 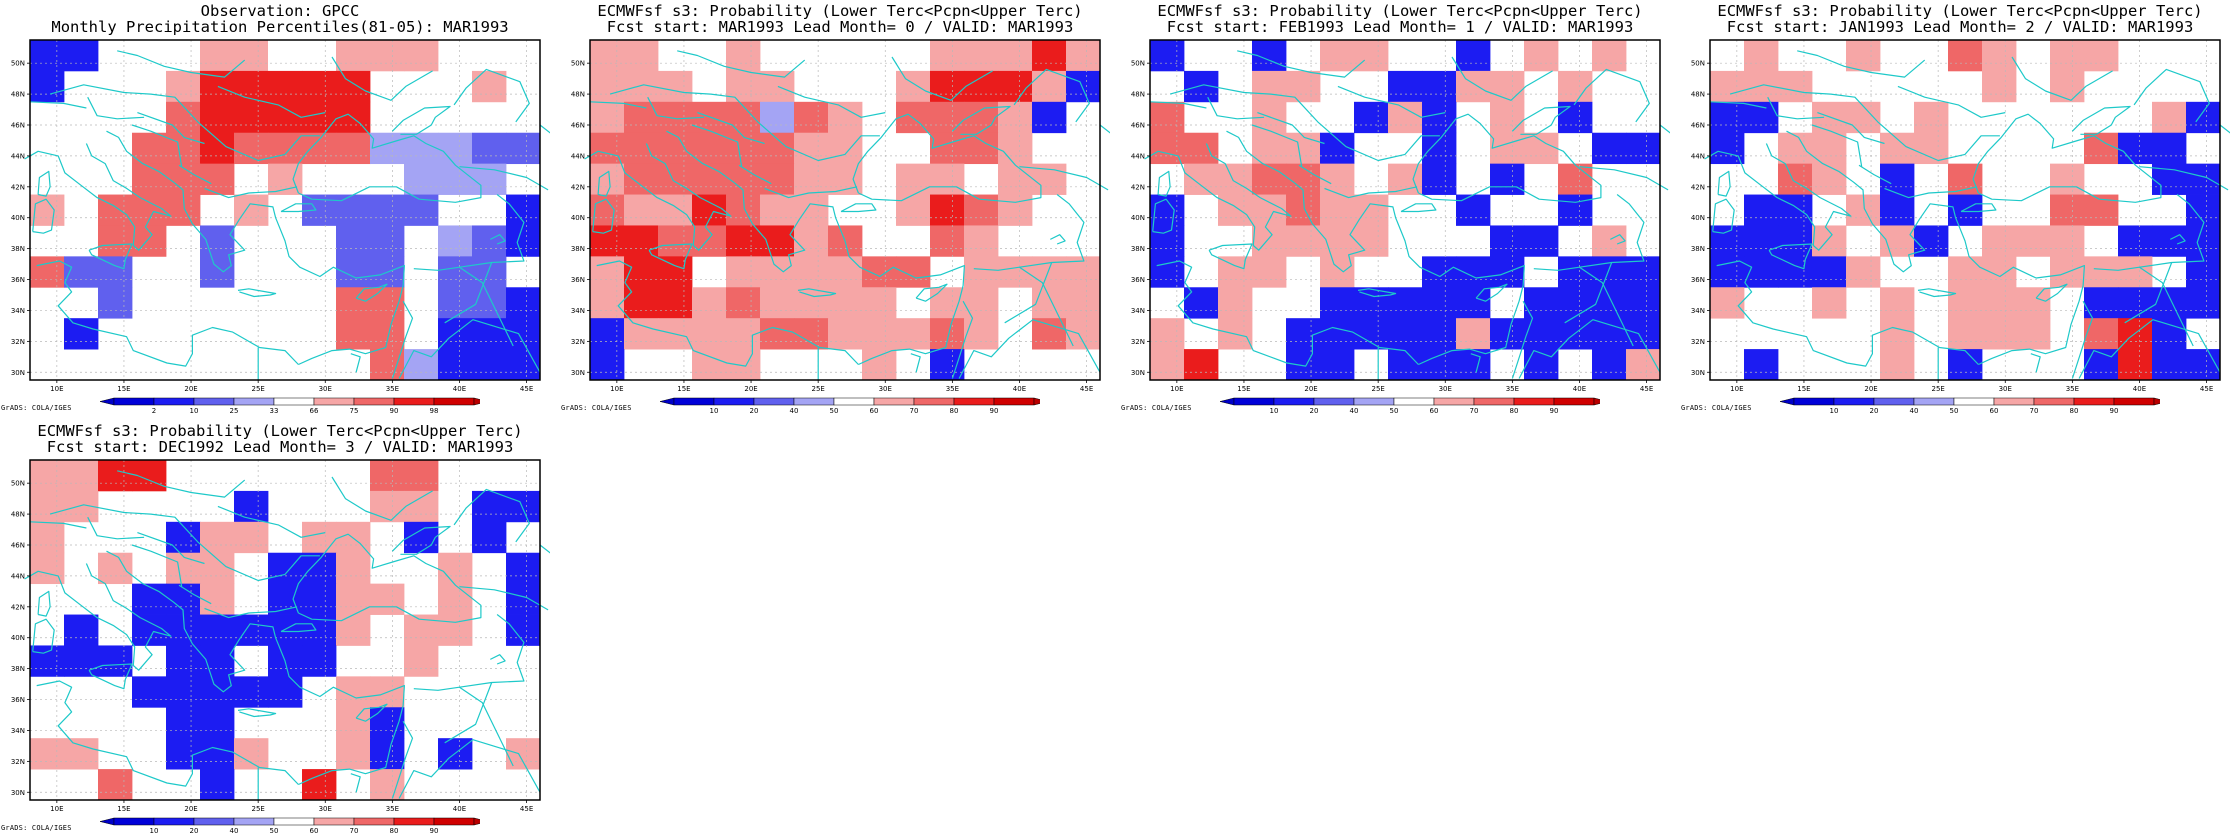 What do you see at coordinates (1914, 411) in the screenshot?
I see `colorbar-tick-label: 40` at bounding box center [1914, 411].